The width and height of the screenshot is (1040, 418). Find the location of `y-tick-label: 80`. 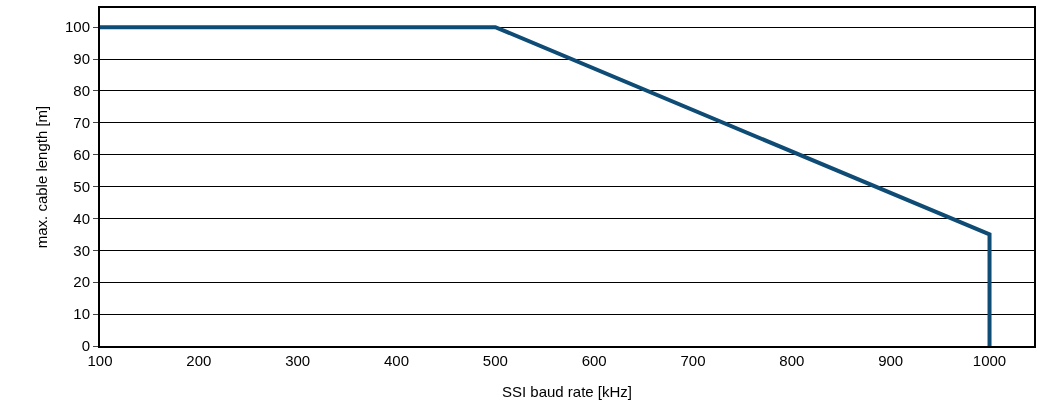

y-tick-label: 80 is located at coordinates (81, 91).